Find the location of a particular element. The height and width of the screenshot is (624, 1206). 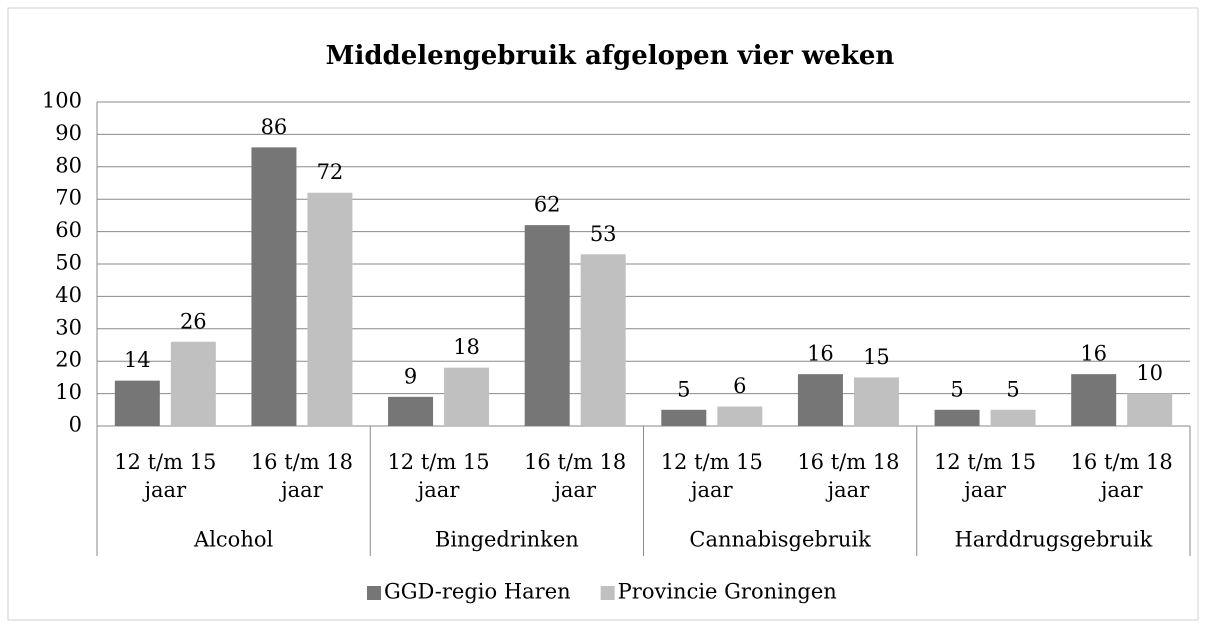

y-tick-label: 0 is located at coordinates (75, 425).